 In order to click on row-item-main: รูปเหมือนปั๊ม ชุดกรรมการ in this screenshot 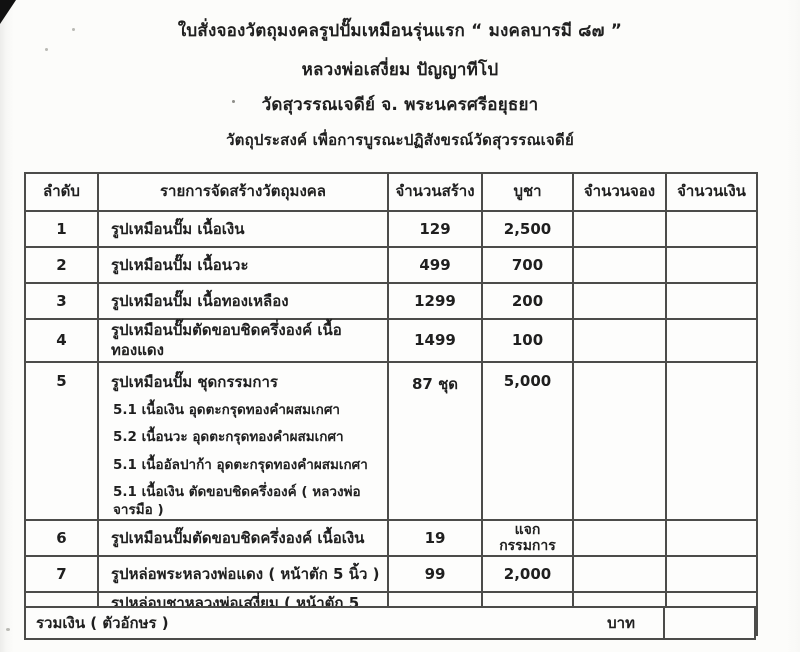, I will do `click(194, 381)`.